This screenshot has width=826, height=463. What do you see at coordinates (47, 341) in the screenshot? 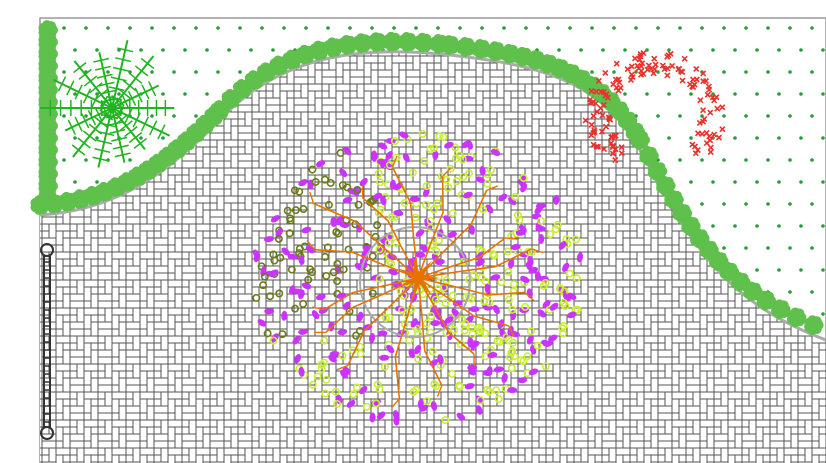
I see `gate` at bounding box center [47, 341].